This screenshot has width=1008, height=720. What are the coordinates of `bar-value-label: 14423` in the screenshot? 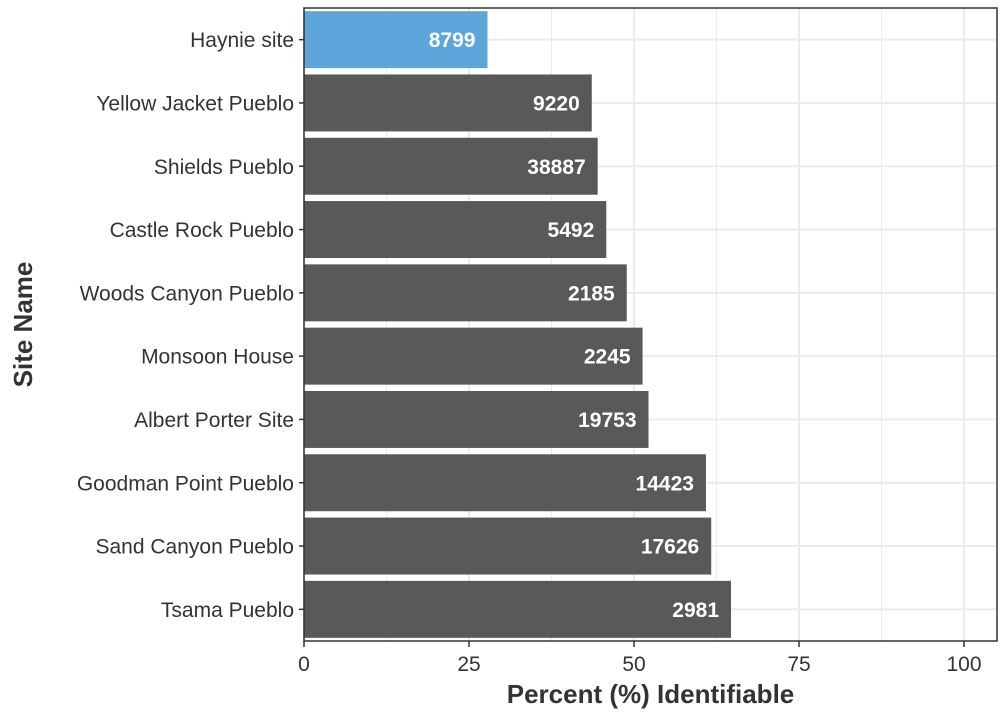 It's located at (665, 483).